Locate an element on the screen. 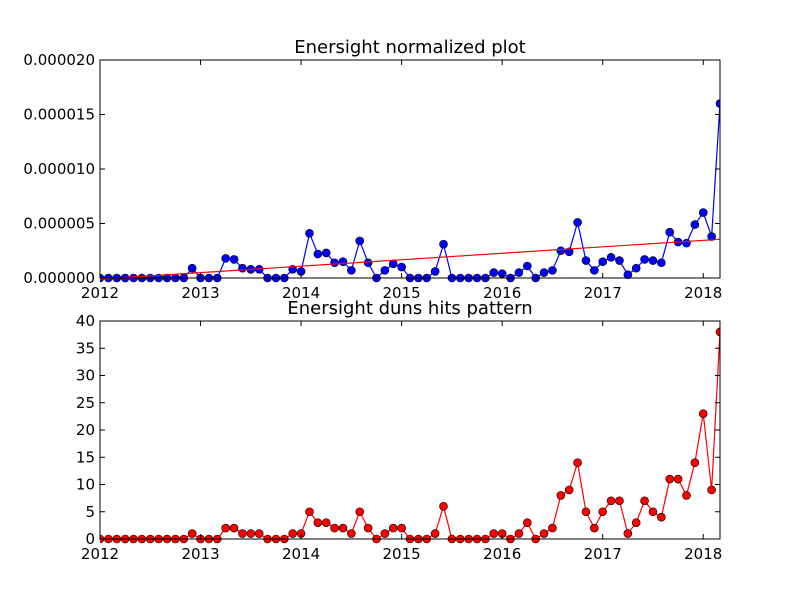 The height and width of the screenshot is (600, 800). bottom-x-tick-label: 2017 is located at coordinates (603, 554).